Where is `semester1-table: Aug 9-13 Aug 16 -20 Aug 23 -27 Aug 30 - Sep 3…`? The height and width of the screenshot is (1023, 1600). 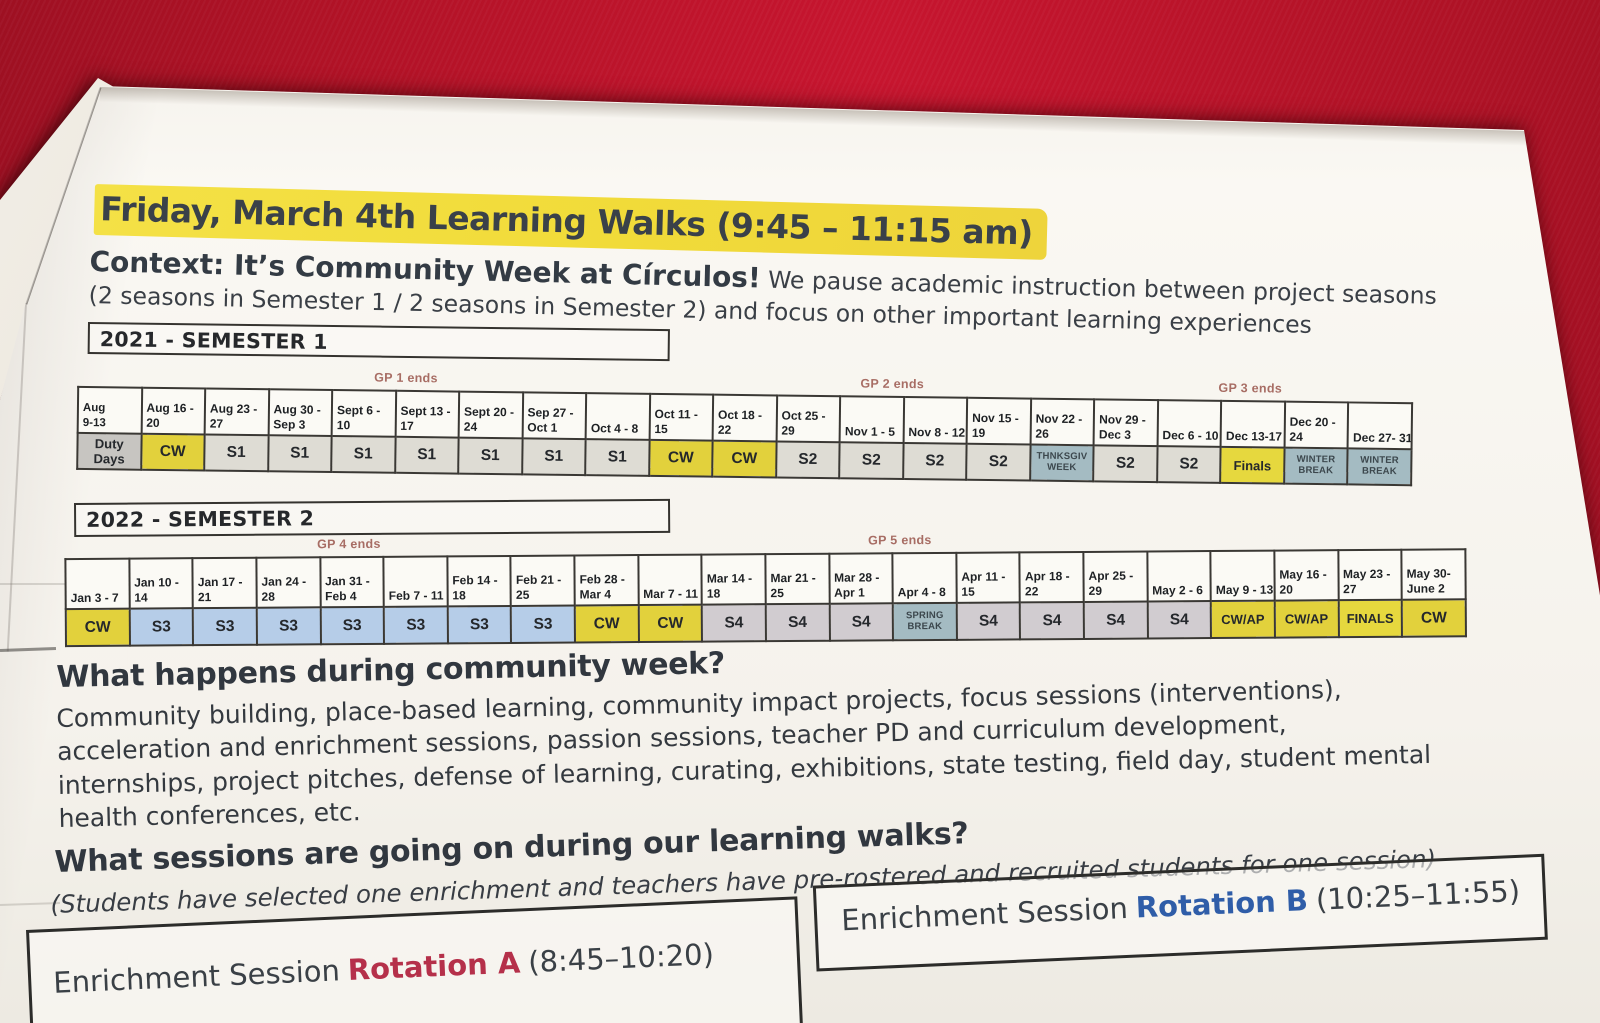 semester1-table: Aug 9-13 Aug 16 -20 Aug 23 -27 Aug 30 - Sep 3… is located at coordinates (744, 436).